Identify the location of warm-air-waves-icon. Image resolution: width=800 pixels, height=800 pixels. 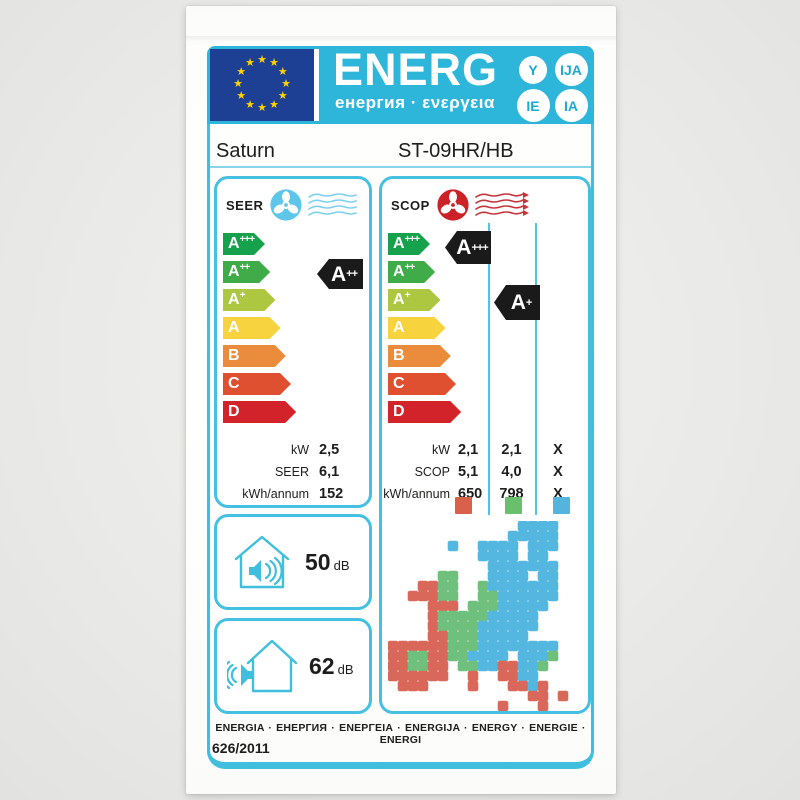
(502, 204).